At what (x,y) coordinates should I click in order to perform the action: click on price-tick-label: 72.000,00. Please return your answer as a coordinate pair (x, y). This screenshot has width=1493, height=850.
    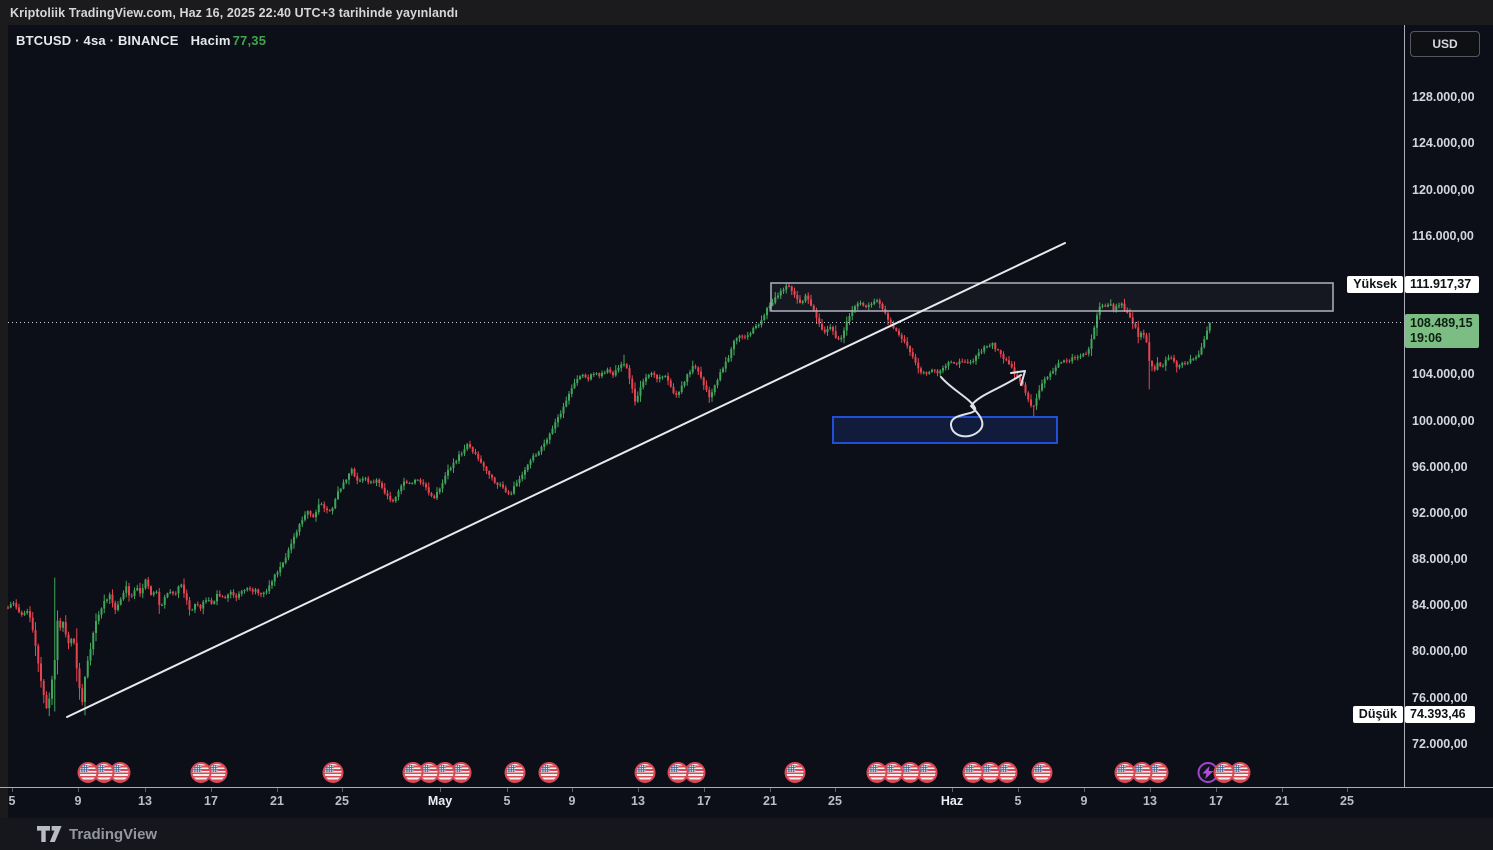
    Looking at the image, I should click on (1440, 743).